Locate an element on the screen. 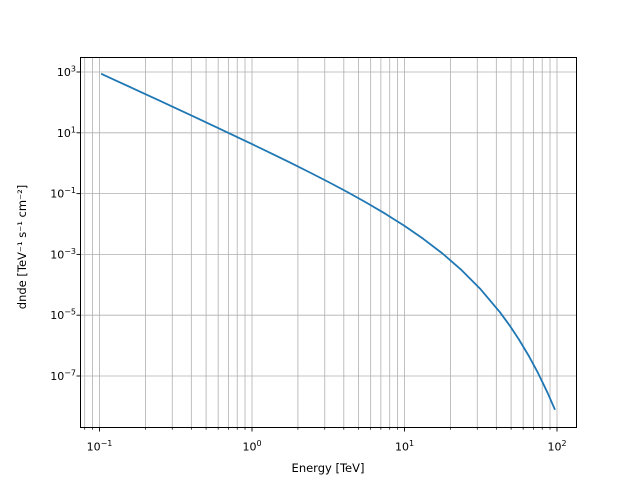 This screenshot has height=480, width=640. y-axis-label: dnde [TeV⁻¹ s⁻¹ cm⁻²] is located at coordinates (22, 247).